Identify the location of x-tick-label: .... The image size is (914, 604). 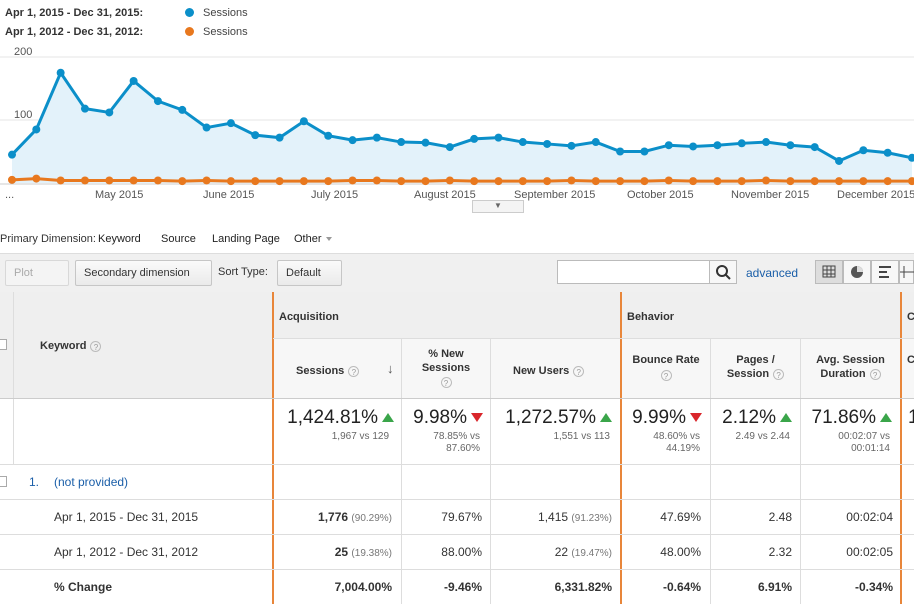
(9, 195).